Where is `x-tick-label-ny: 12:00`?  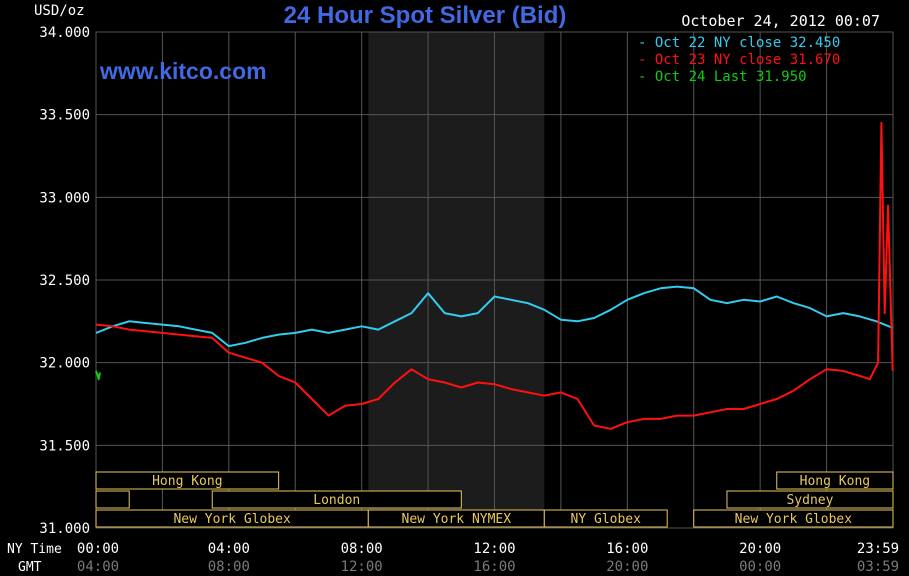 x-tick-label-ny: 12:00 is located at coordinates (494, 549).